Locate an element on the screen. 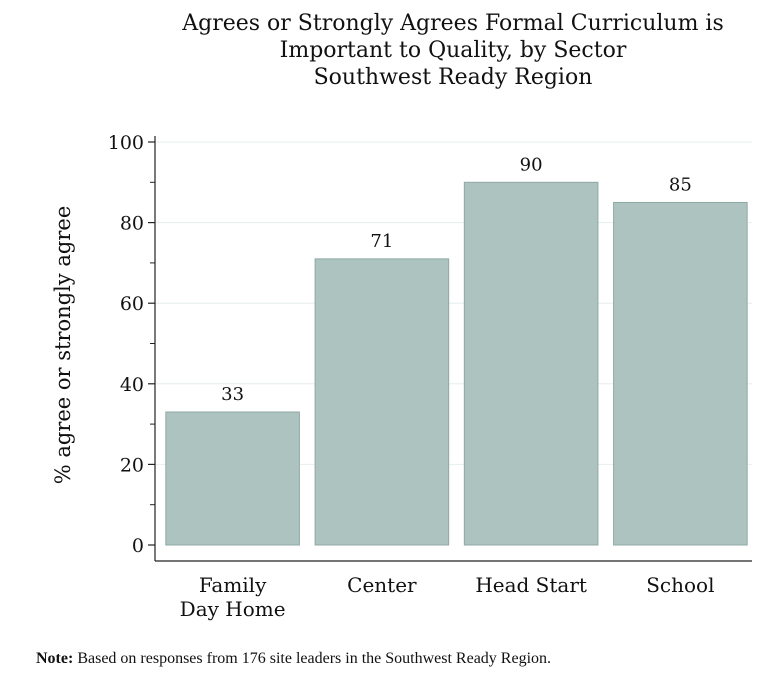 The height and width of the screenshot is (676, 767). x-tick-label: Day Home is located at coordinates (233, 609).